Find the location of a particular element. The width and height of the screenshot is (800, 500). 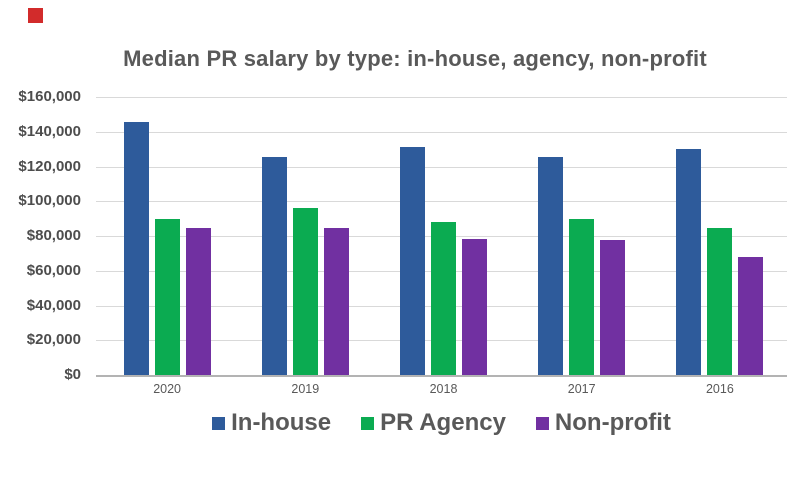

legend-item-non-profit: Non-profit is located at coordinates (603, 423).